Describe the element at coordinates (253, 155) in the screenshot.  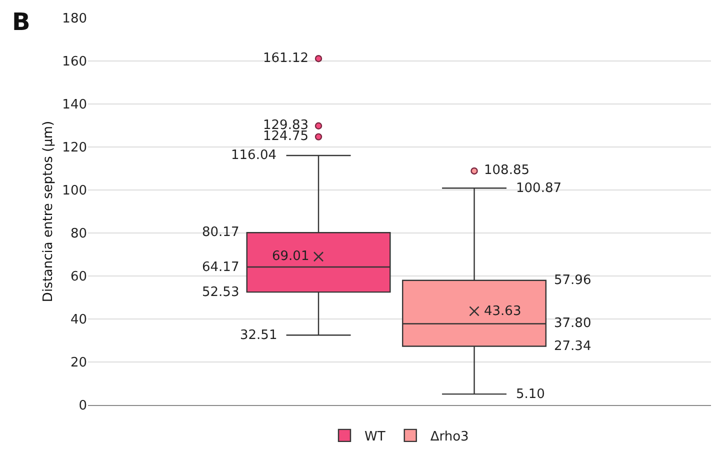
I see `annotation: 116.04` at that location.